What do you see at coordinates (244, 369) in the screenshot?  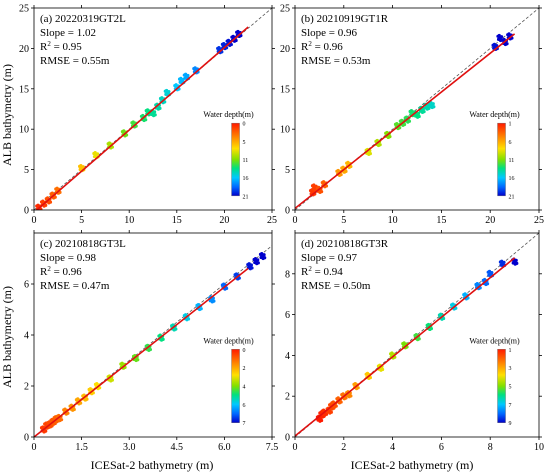 I see `colorbar-tick-label: 2` at bounding box center [244, 369].